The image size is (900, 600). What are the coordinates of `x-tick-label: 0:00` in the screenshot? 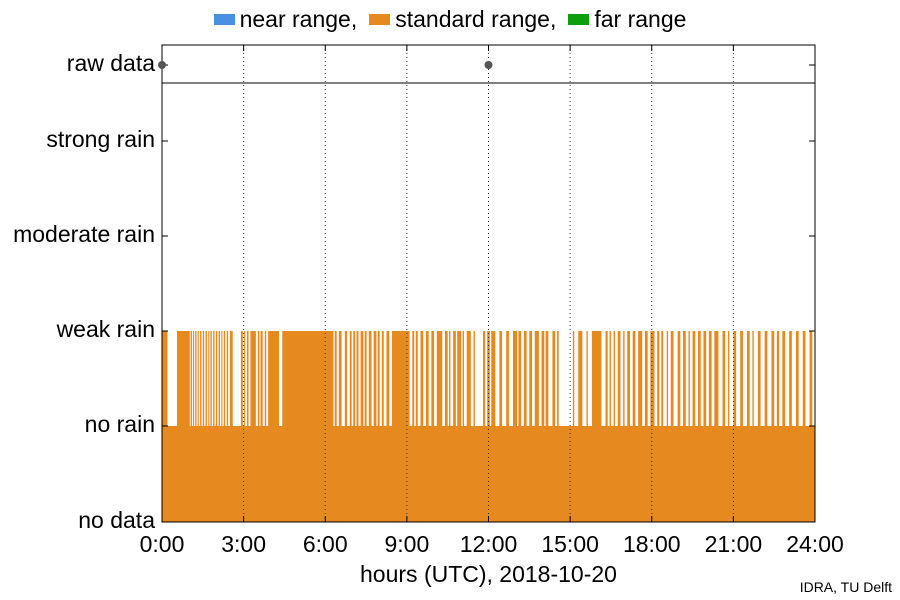 It's located at (162, 544).